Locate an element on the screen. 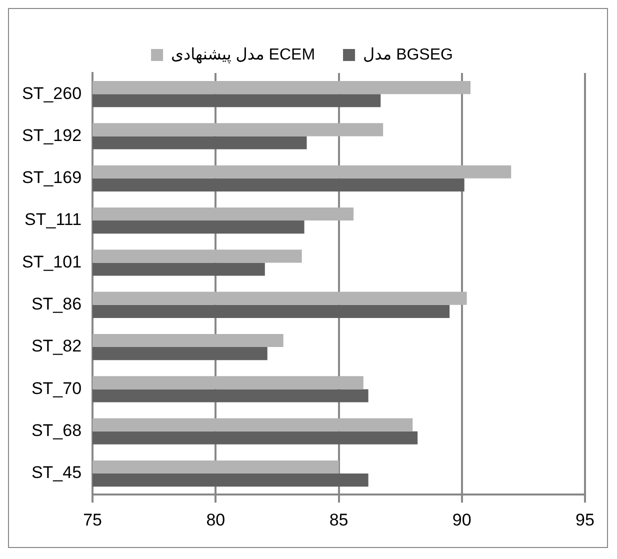 The image size is (617, 559). y-tick-label: ST_260 is located at coordinates (52, 93).